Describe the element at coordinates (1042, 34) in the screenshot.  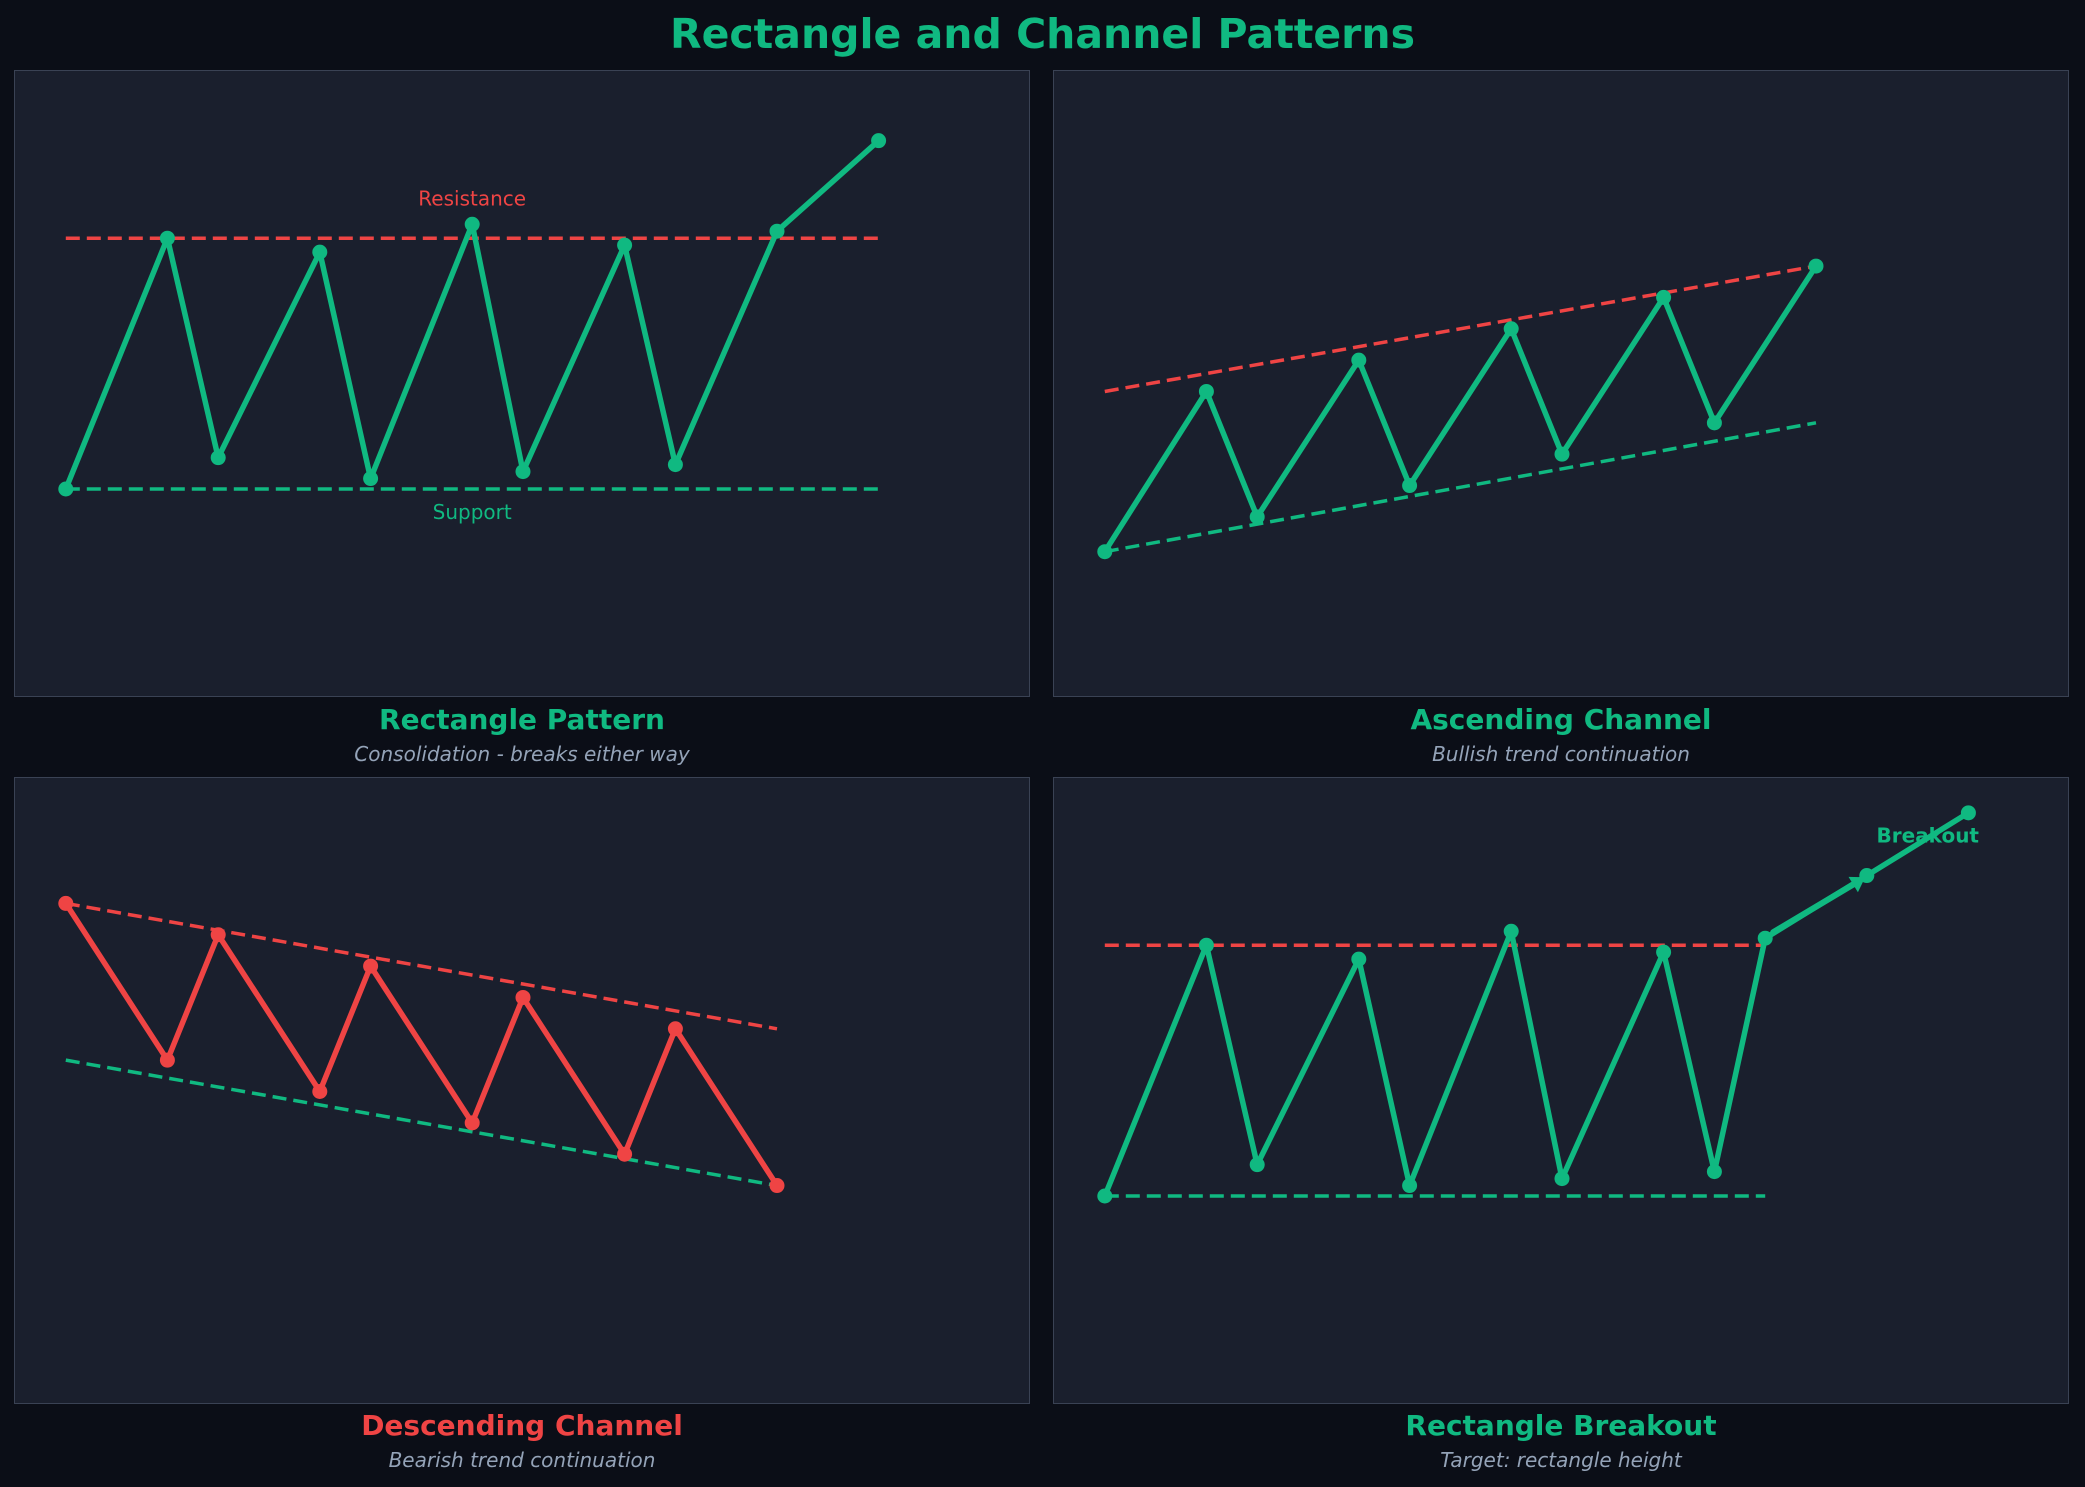
I see `main-title: Rectangle and Channel Patterns` at that location.